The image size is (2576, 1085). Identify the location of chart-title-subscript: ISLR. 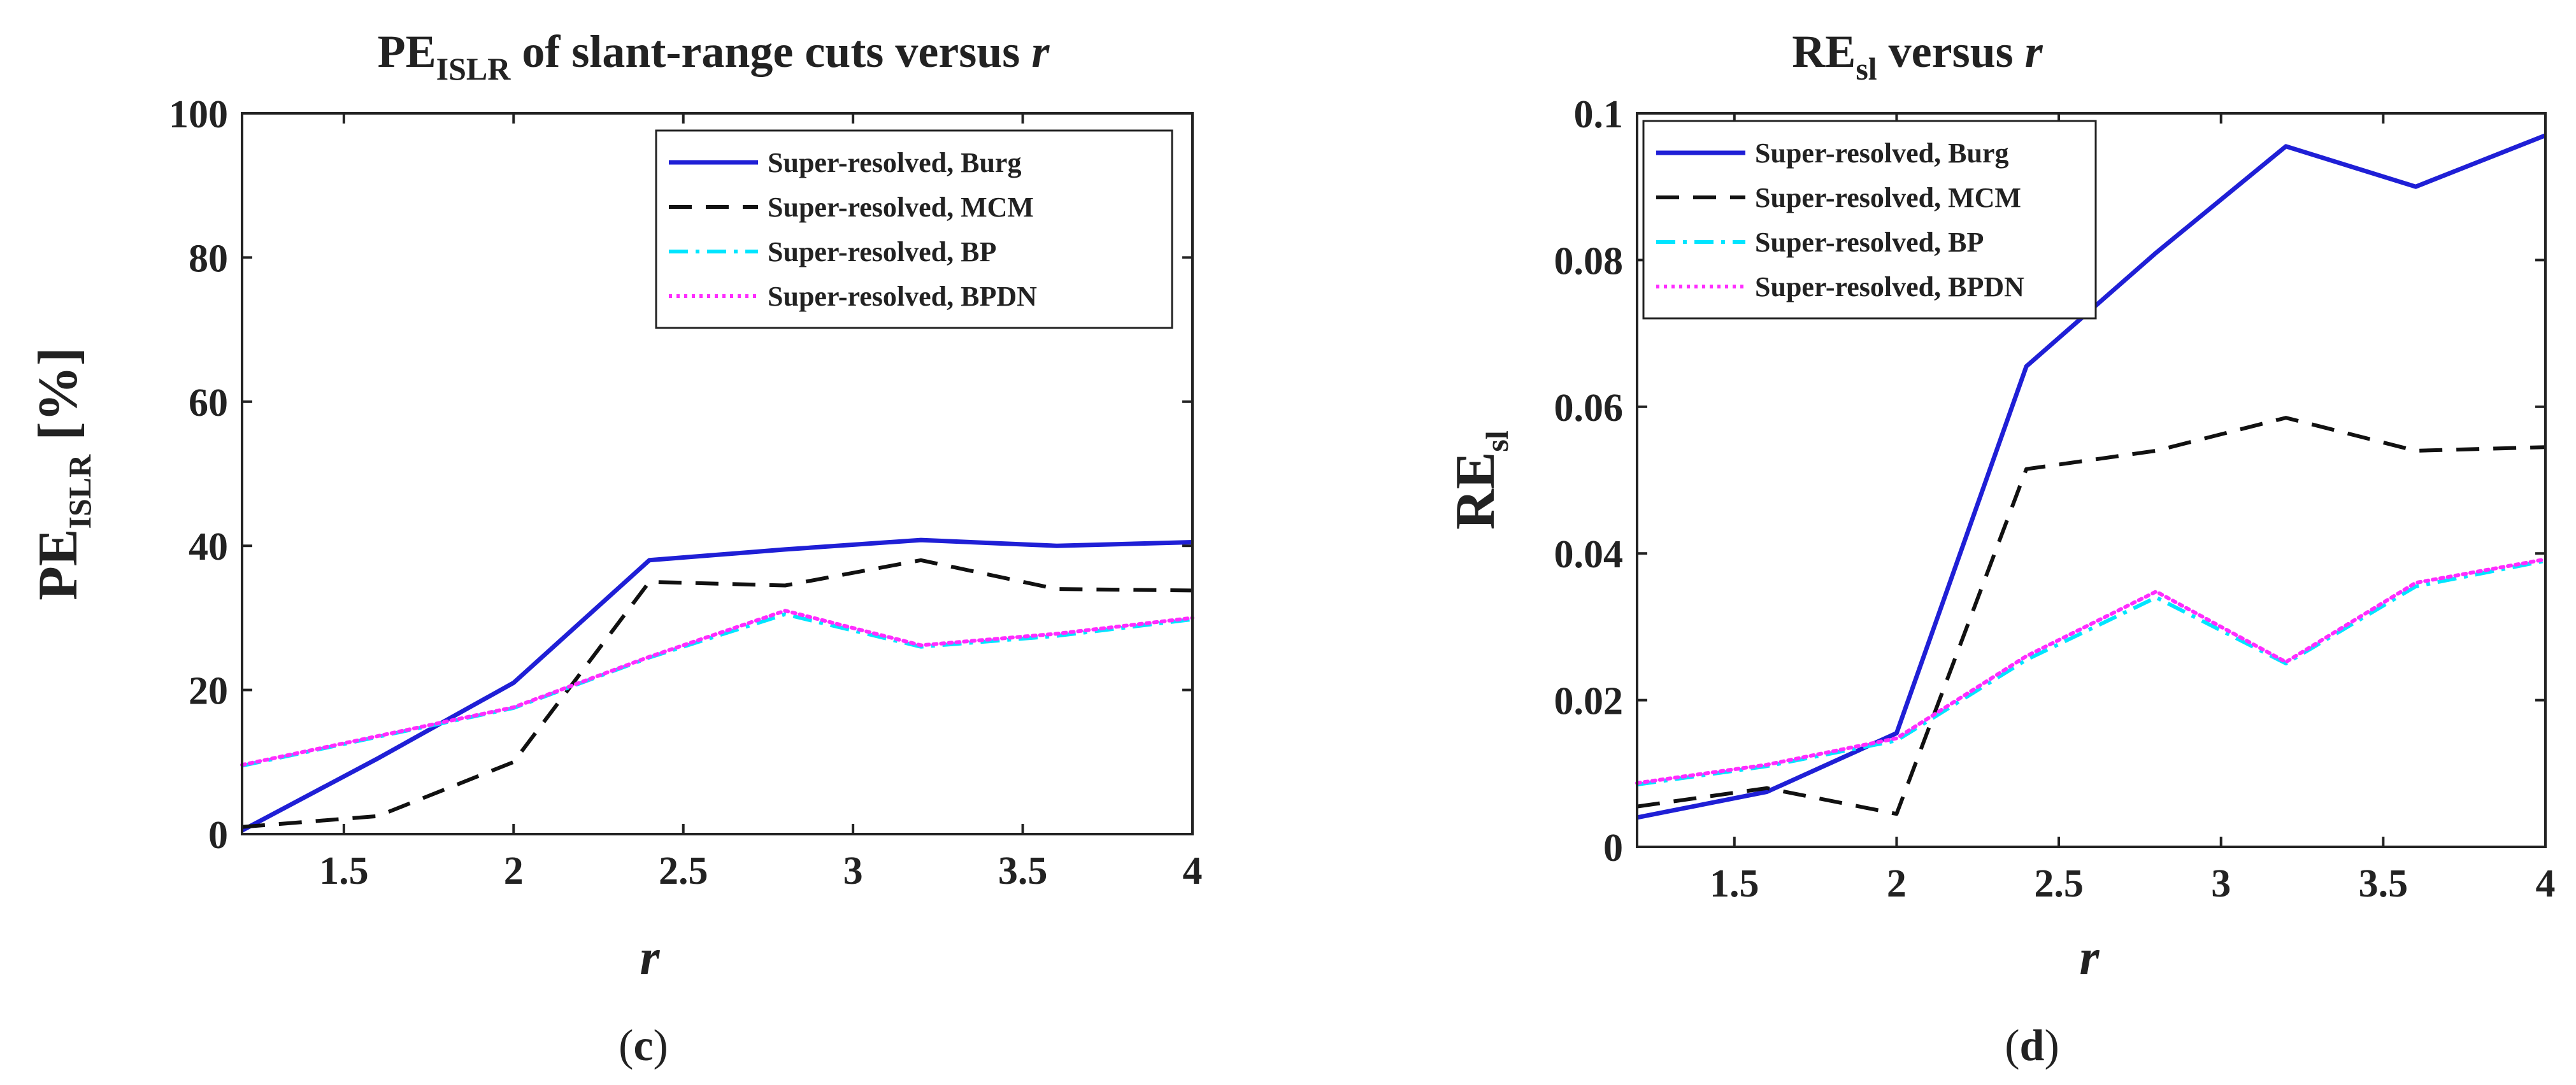
(474, 69).